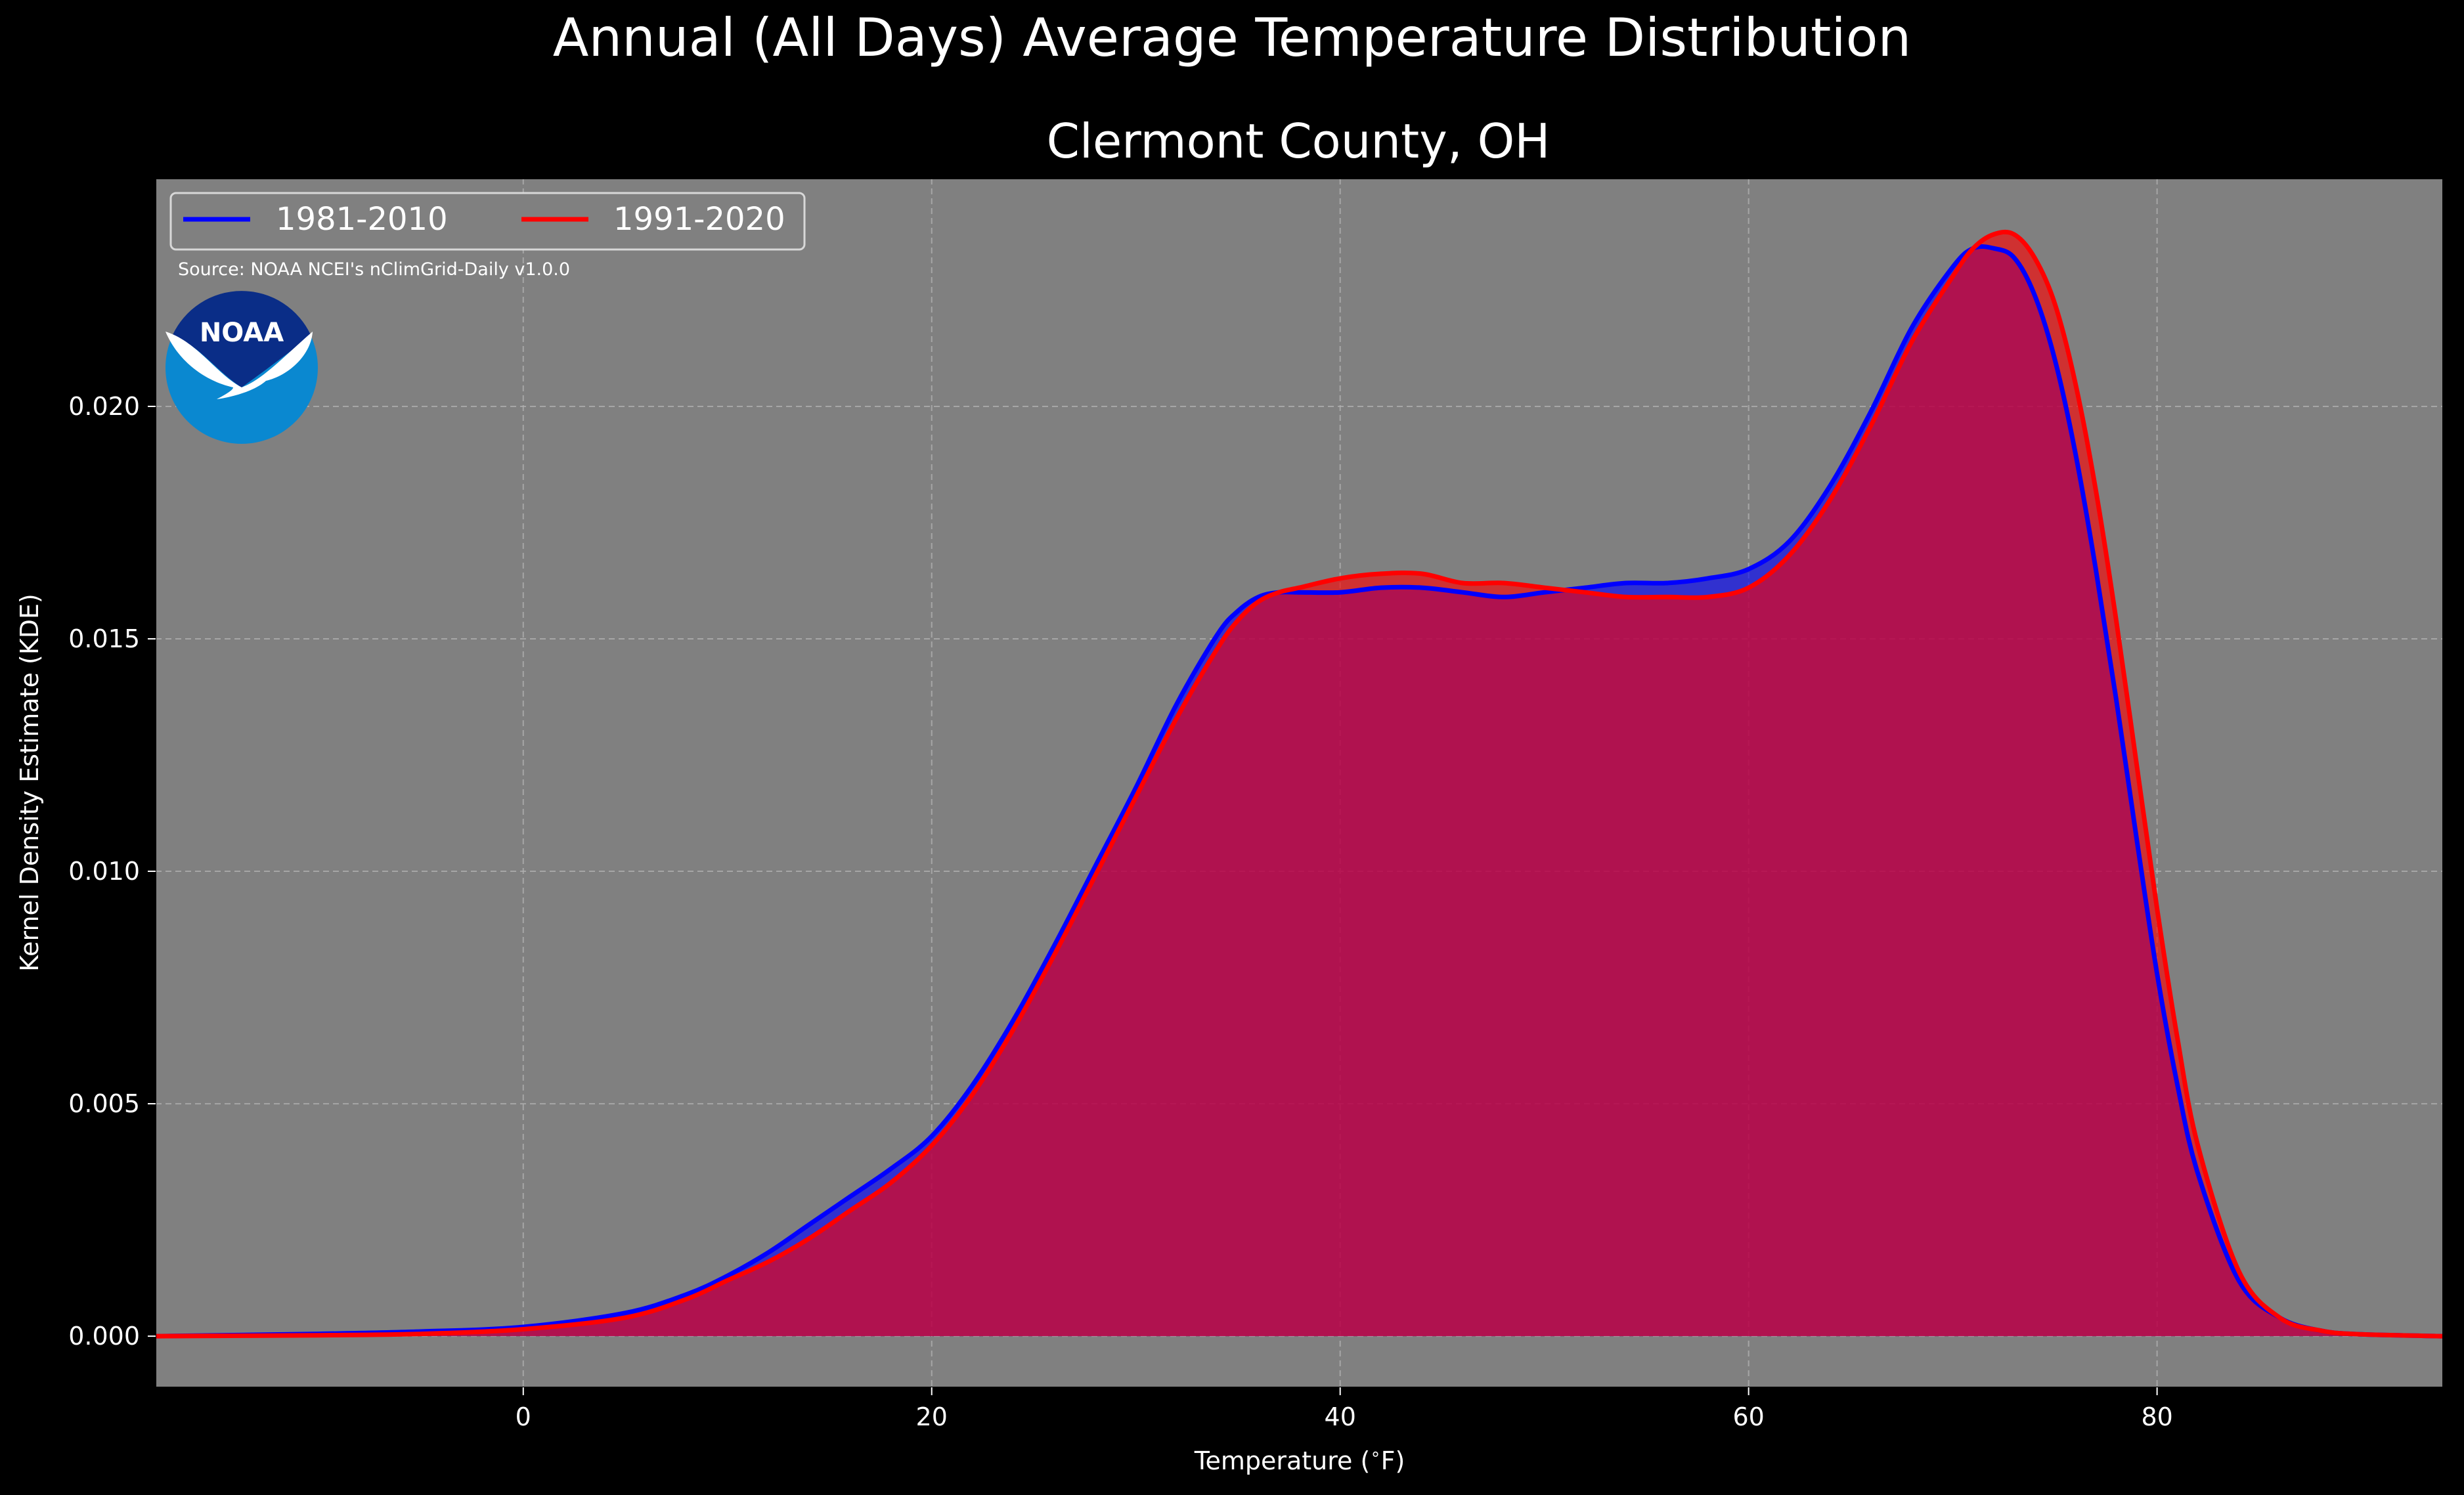 This screenshot has height=1495, width=2464. I want to click on legend-box, so click(488, 221).